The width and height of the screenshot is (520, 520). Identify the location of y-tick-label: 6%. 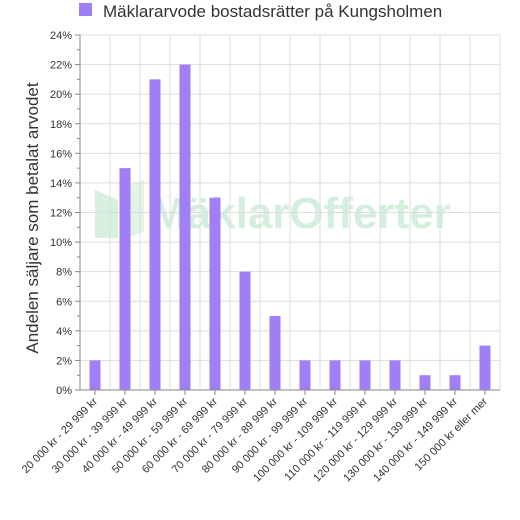
(64, 302).